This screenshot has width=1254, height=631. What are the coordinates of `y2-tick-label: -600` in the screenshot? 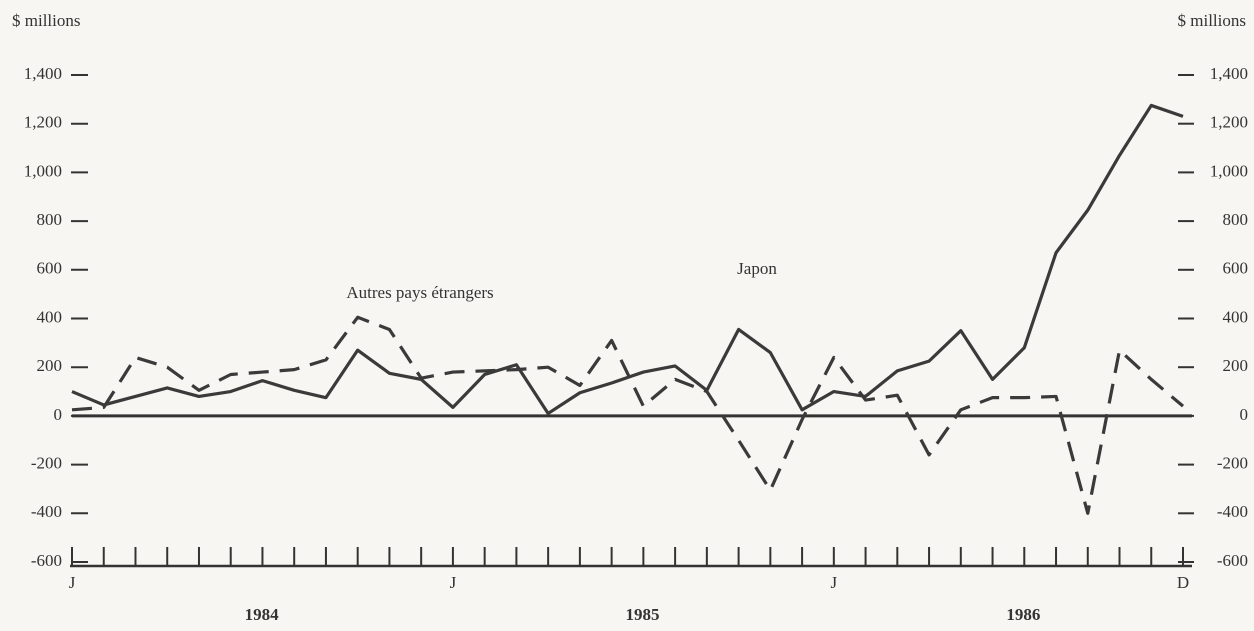 It's located at (1232, 560).